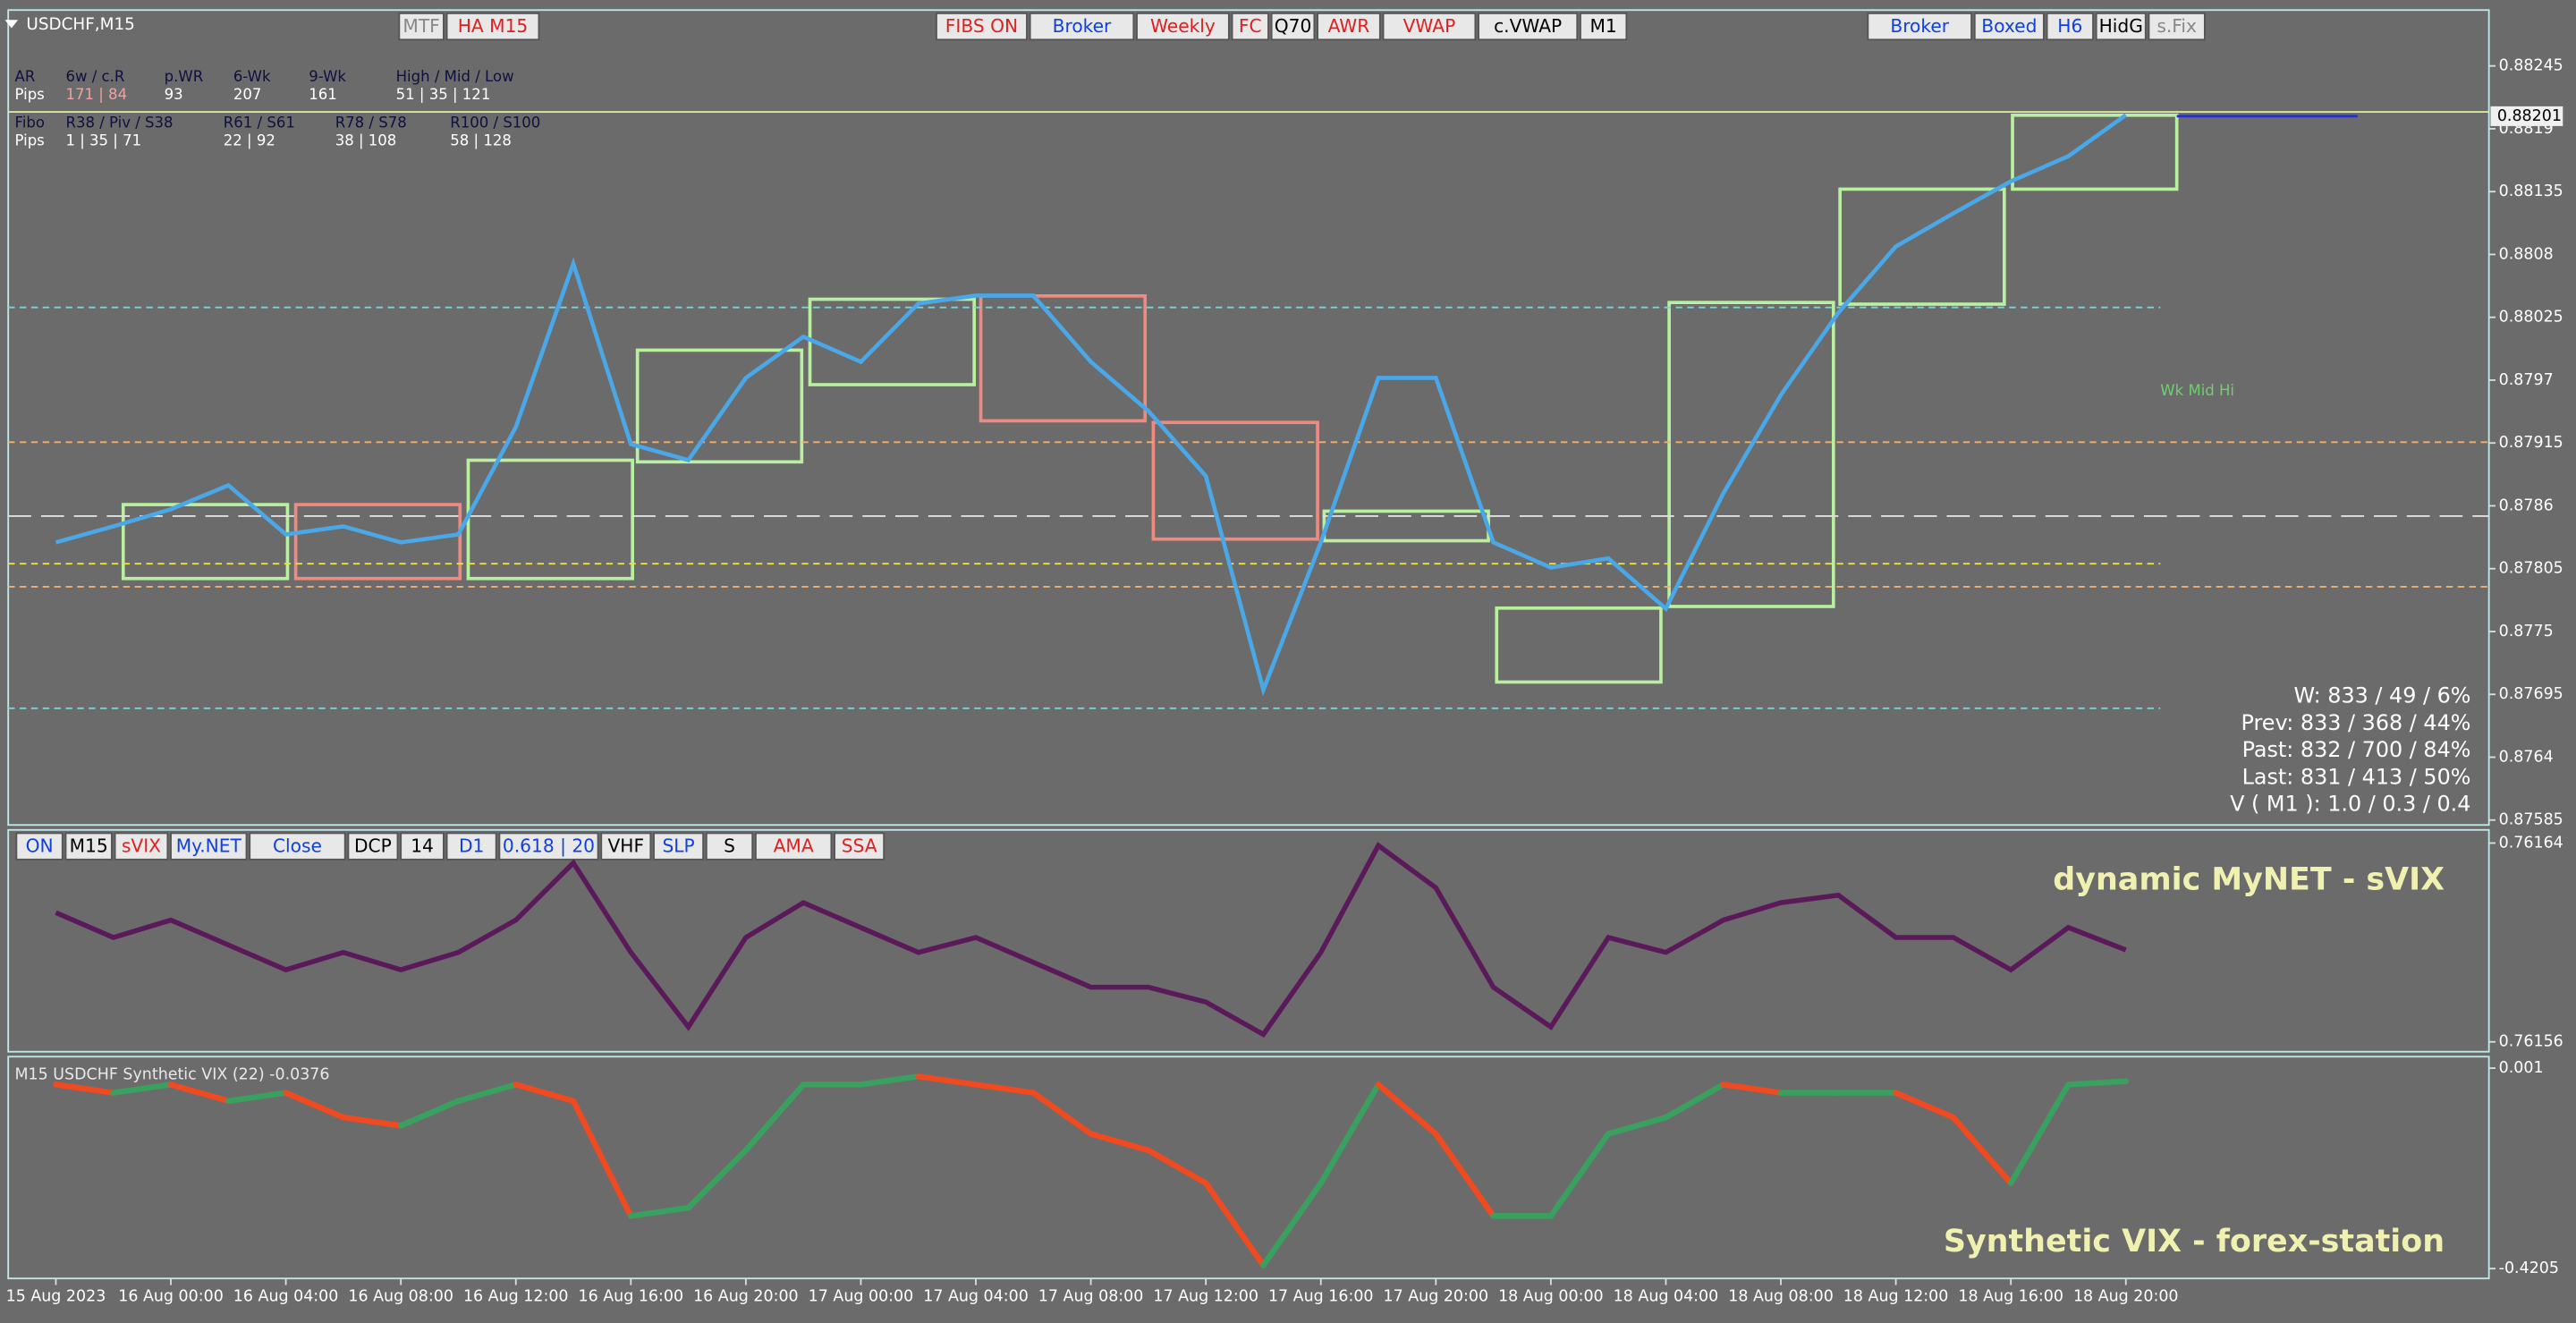 The width and height of the screenshot is (2576, 1323). I want to click on time-label: 17 Aug 00:00, so click(861, 1296).